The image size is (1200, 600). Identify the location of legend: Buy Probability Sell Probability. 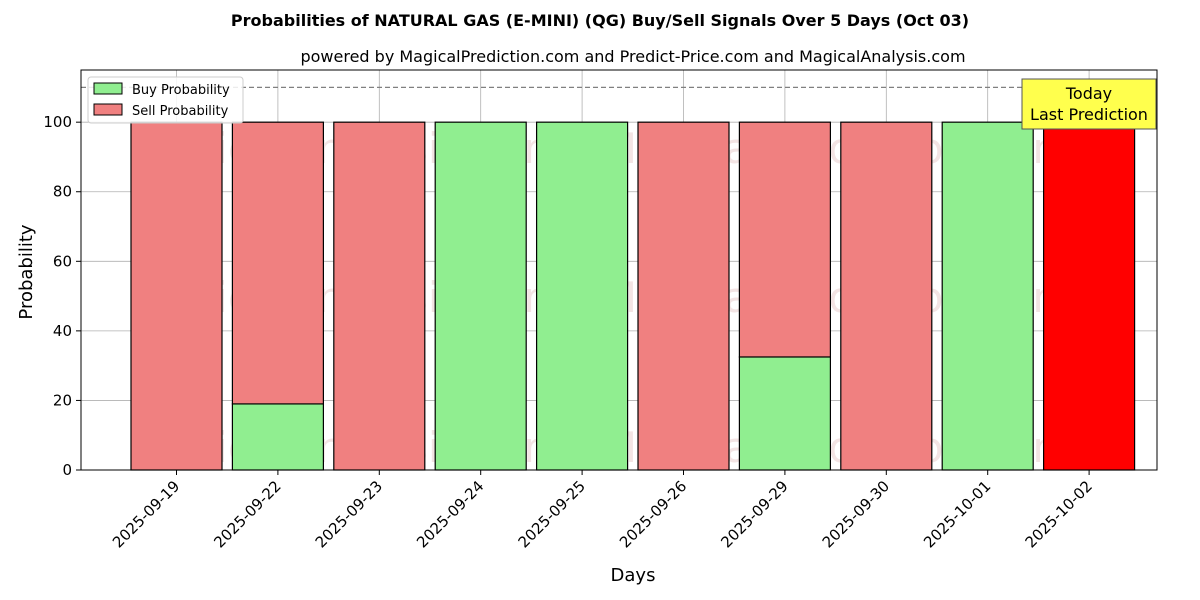
(165, 100).